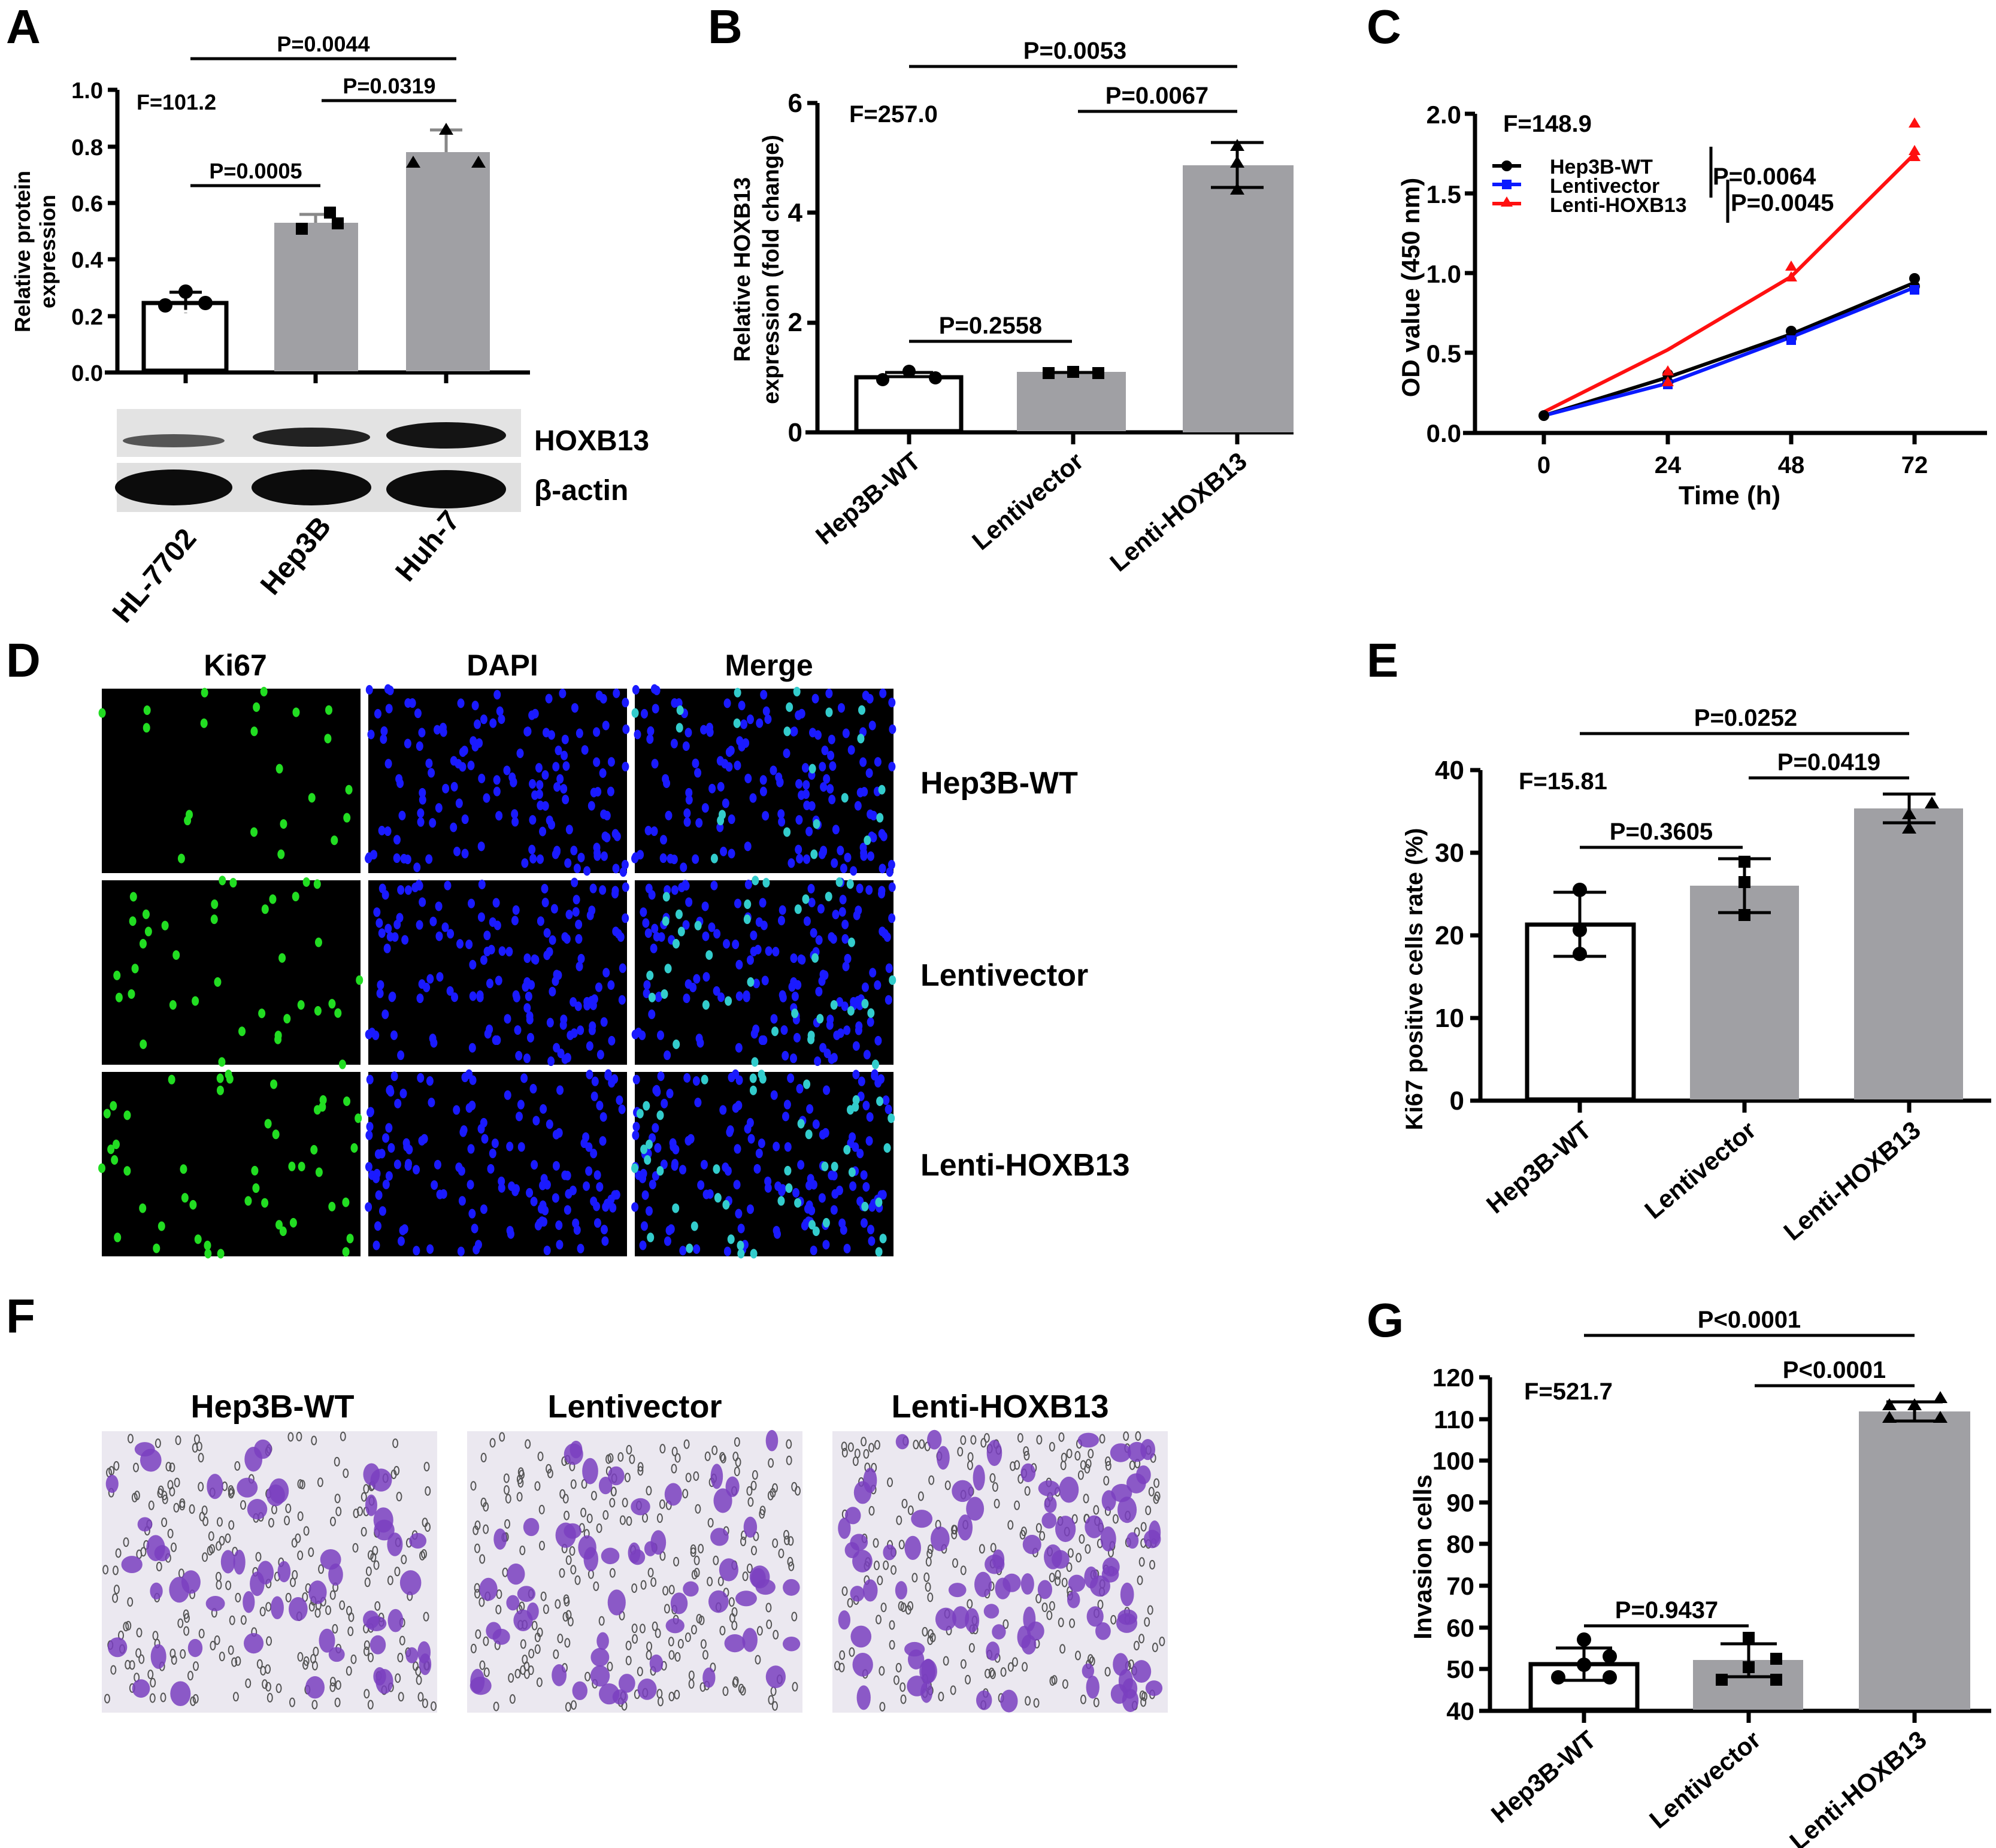  Describe the element at coordinates (315, 220) in the screenshot. I see `error-bars-a` at that location.